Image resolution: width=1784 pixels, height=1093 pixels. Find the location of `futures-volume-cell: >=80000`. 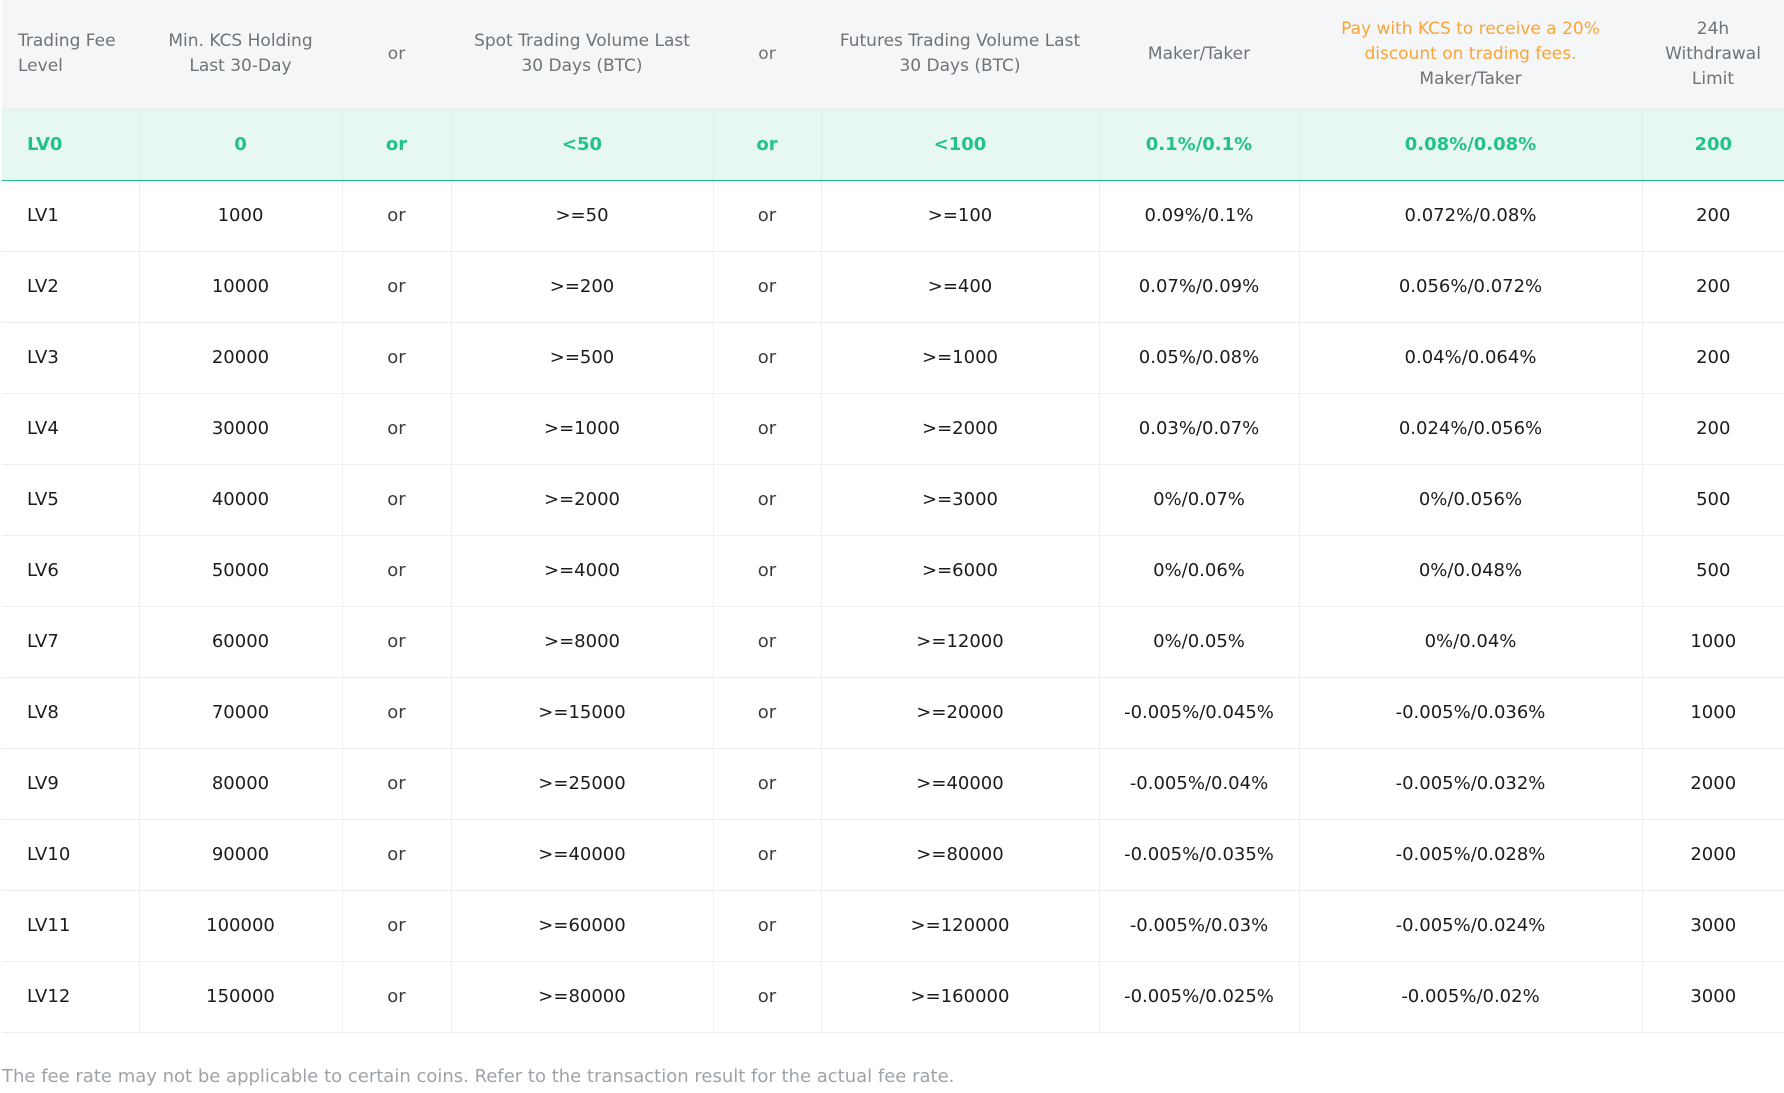

futures-volume-cell: >=80000 is located at coordinates (960, 855).